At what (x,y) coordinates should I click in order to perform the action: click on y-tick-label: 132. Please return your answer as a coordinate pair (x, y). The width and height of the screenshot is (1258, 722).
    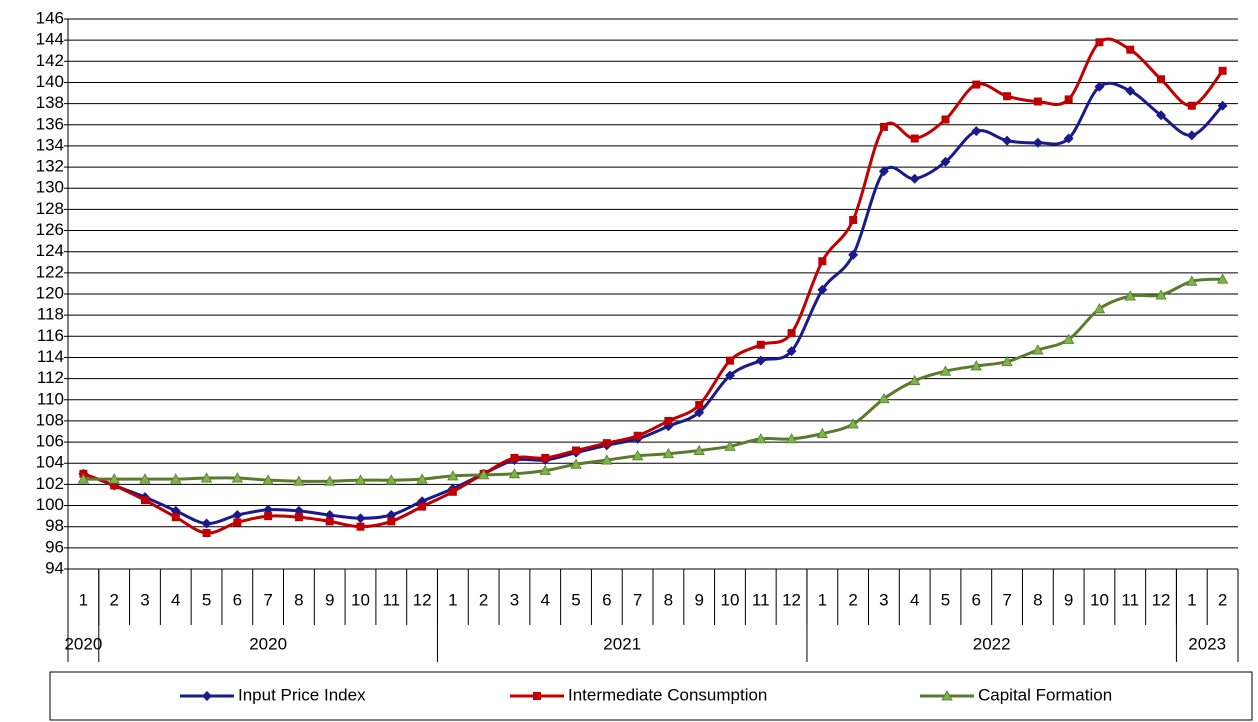
    Looking at the image, I should click on (50, 166).